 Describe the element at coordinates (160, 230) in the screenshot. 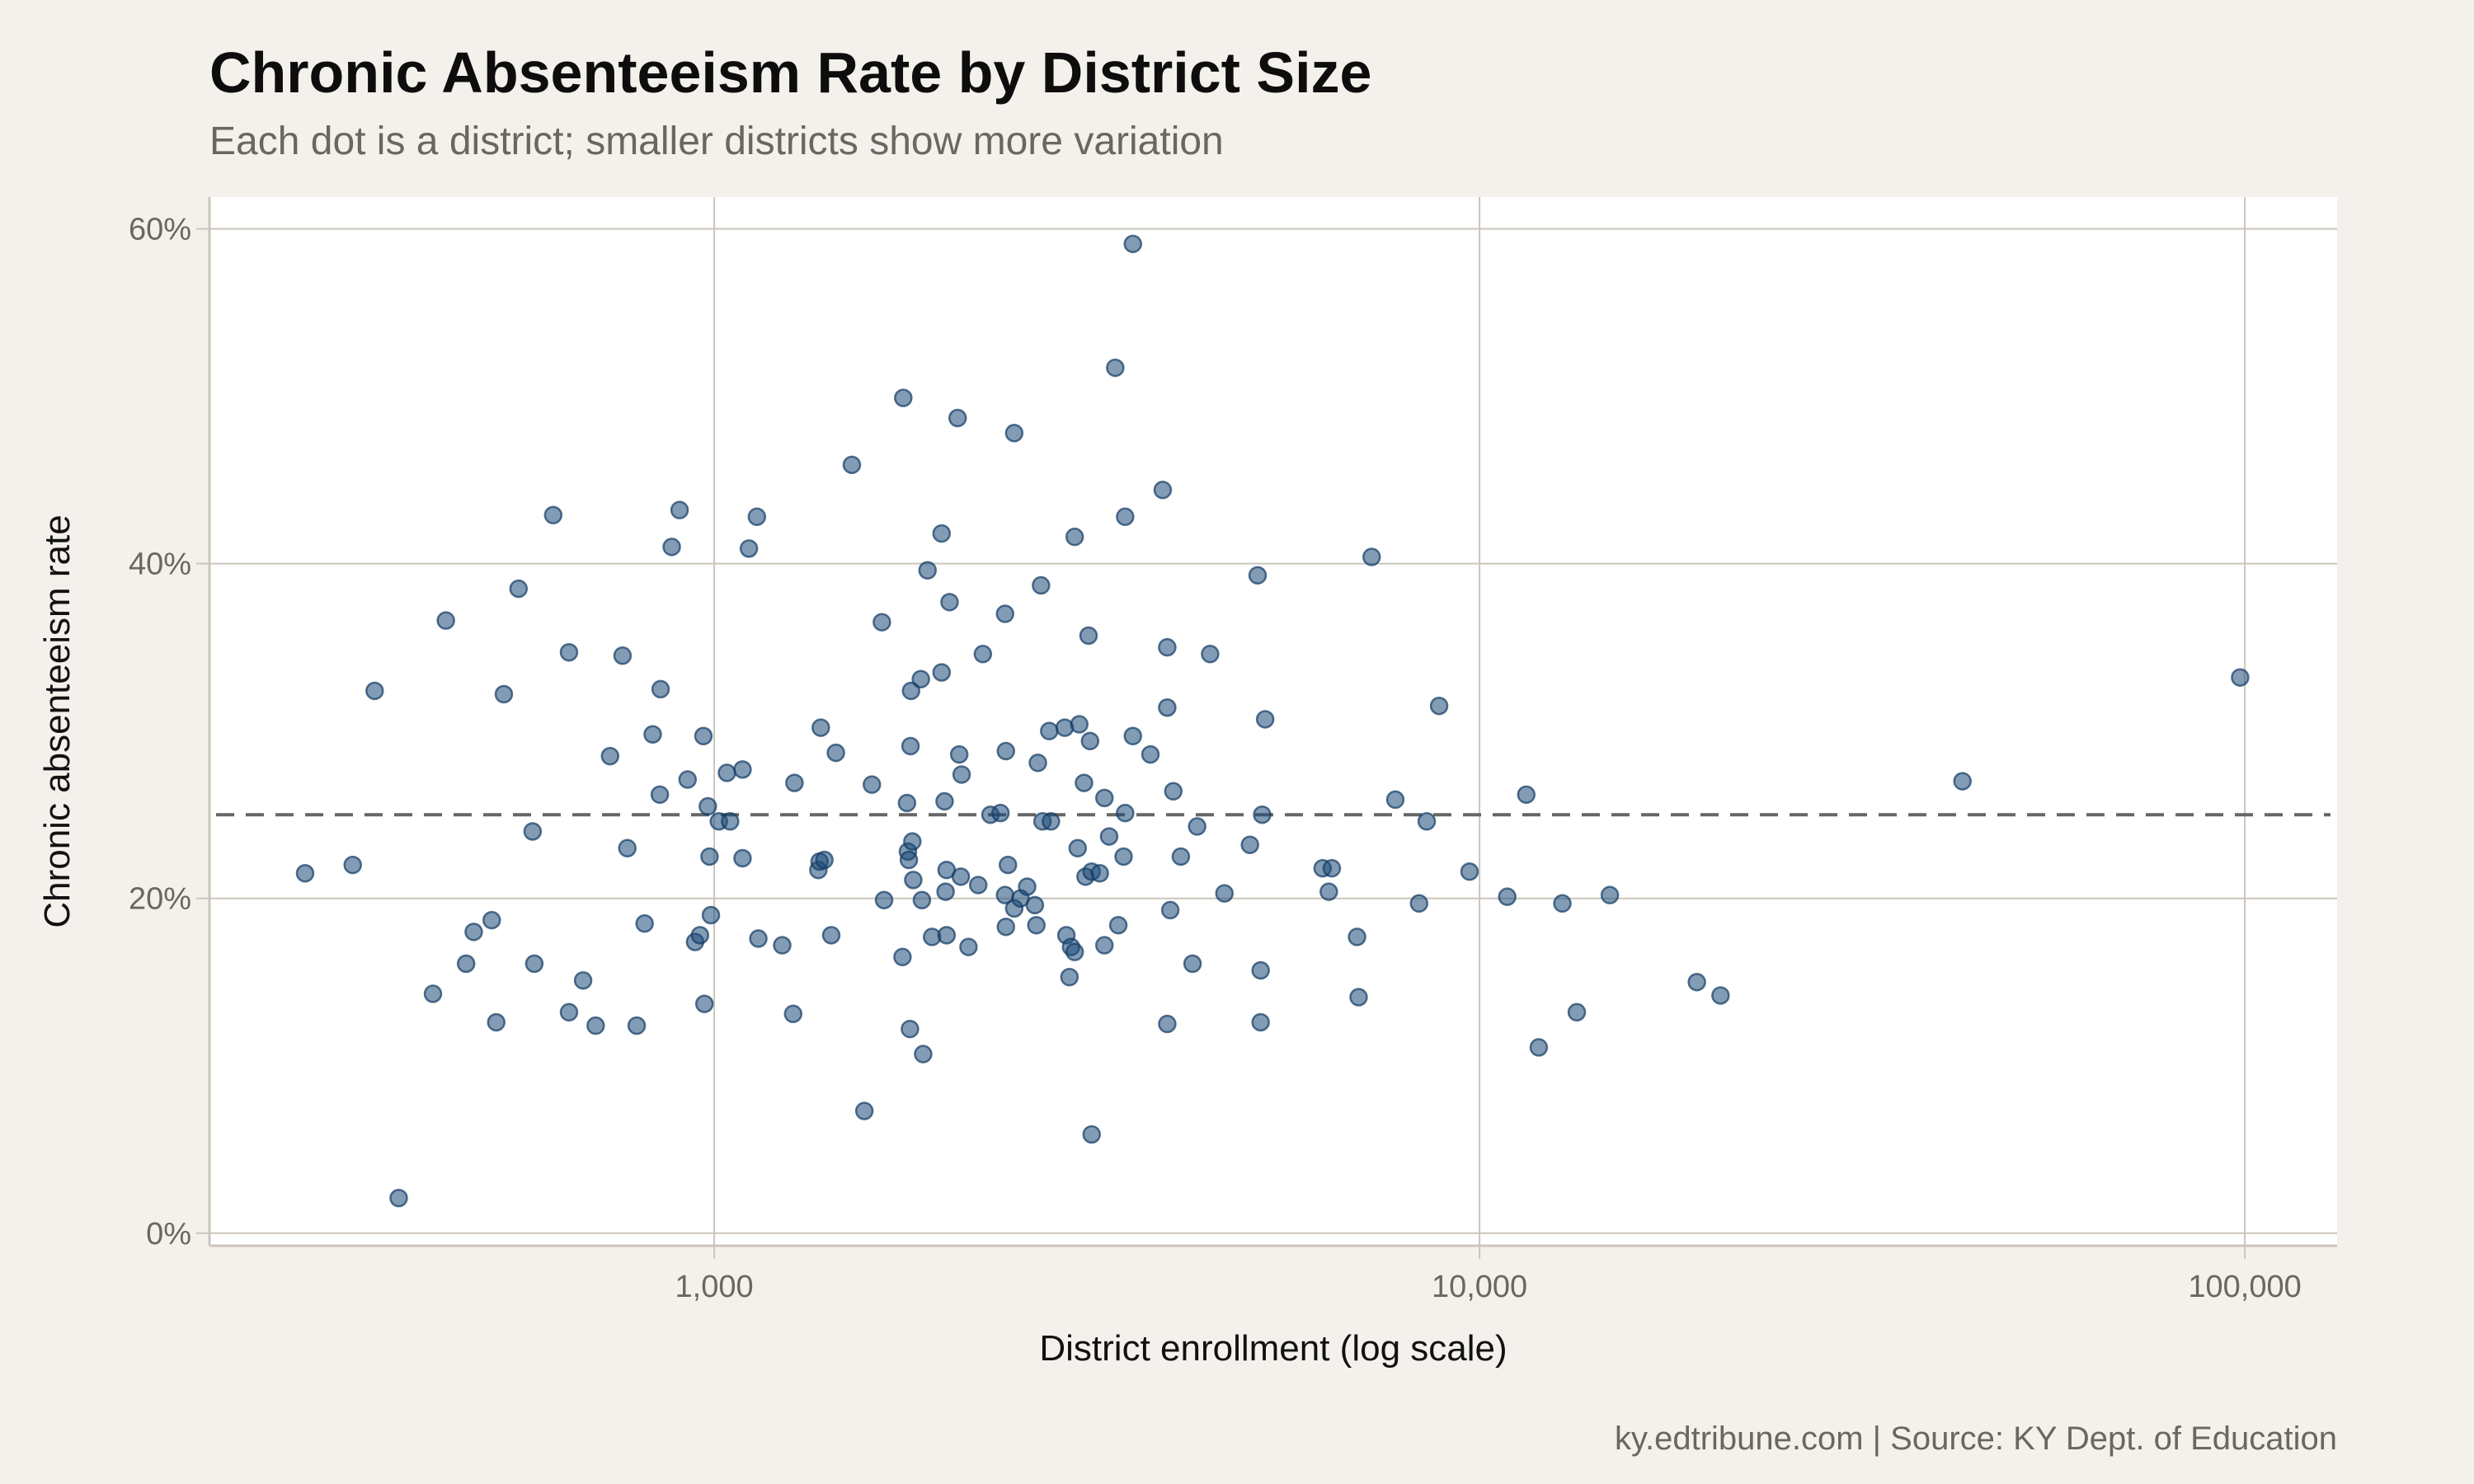

I see `y-tick-label: 60%` at that location.